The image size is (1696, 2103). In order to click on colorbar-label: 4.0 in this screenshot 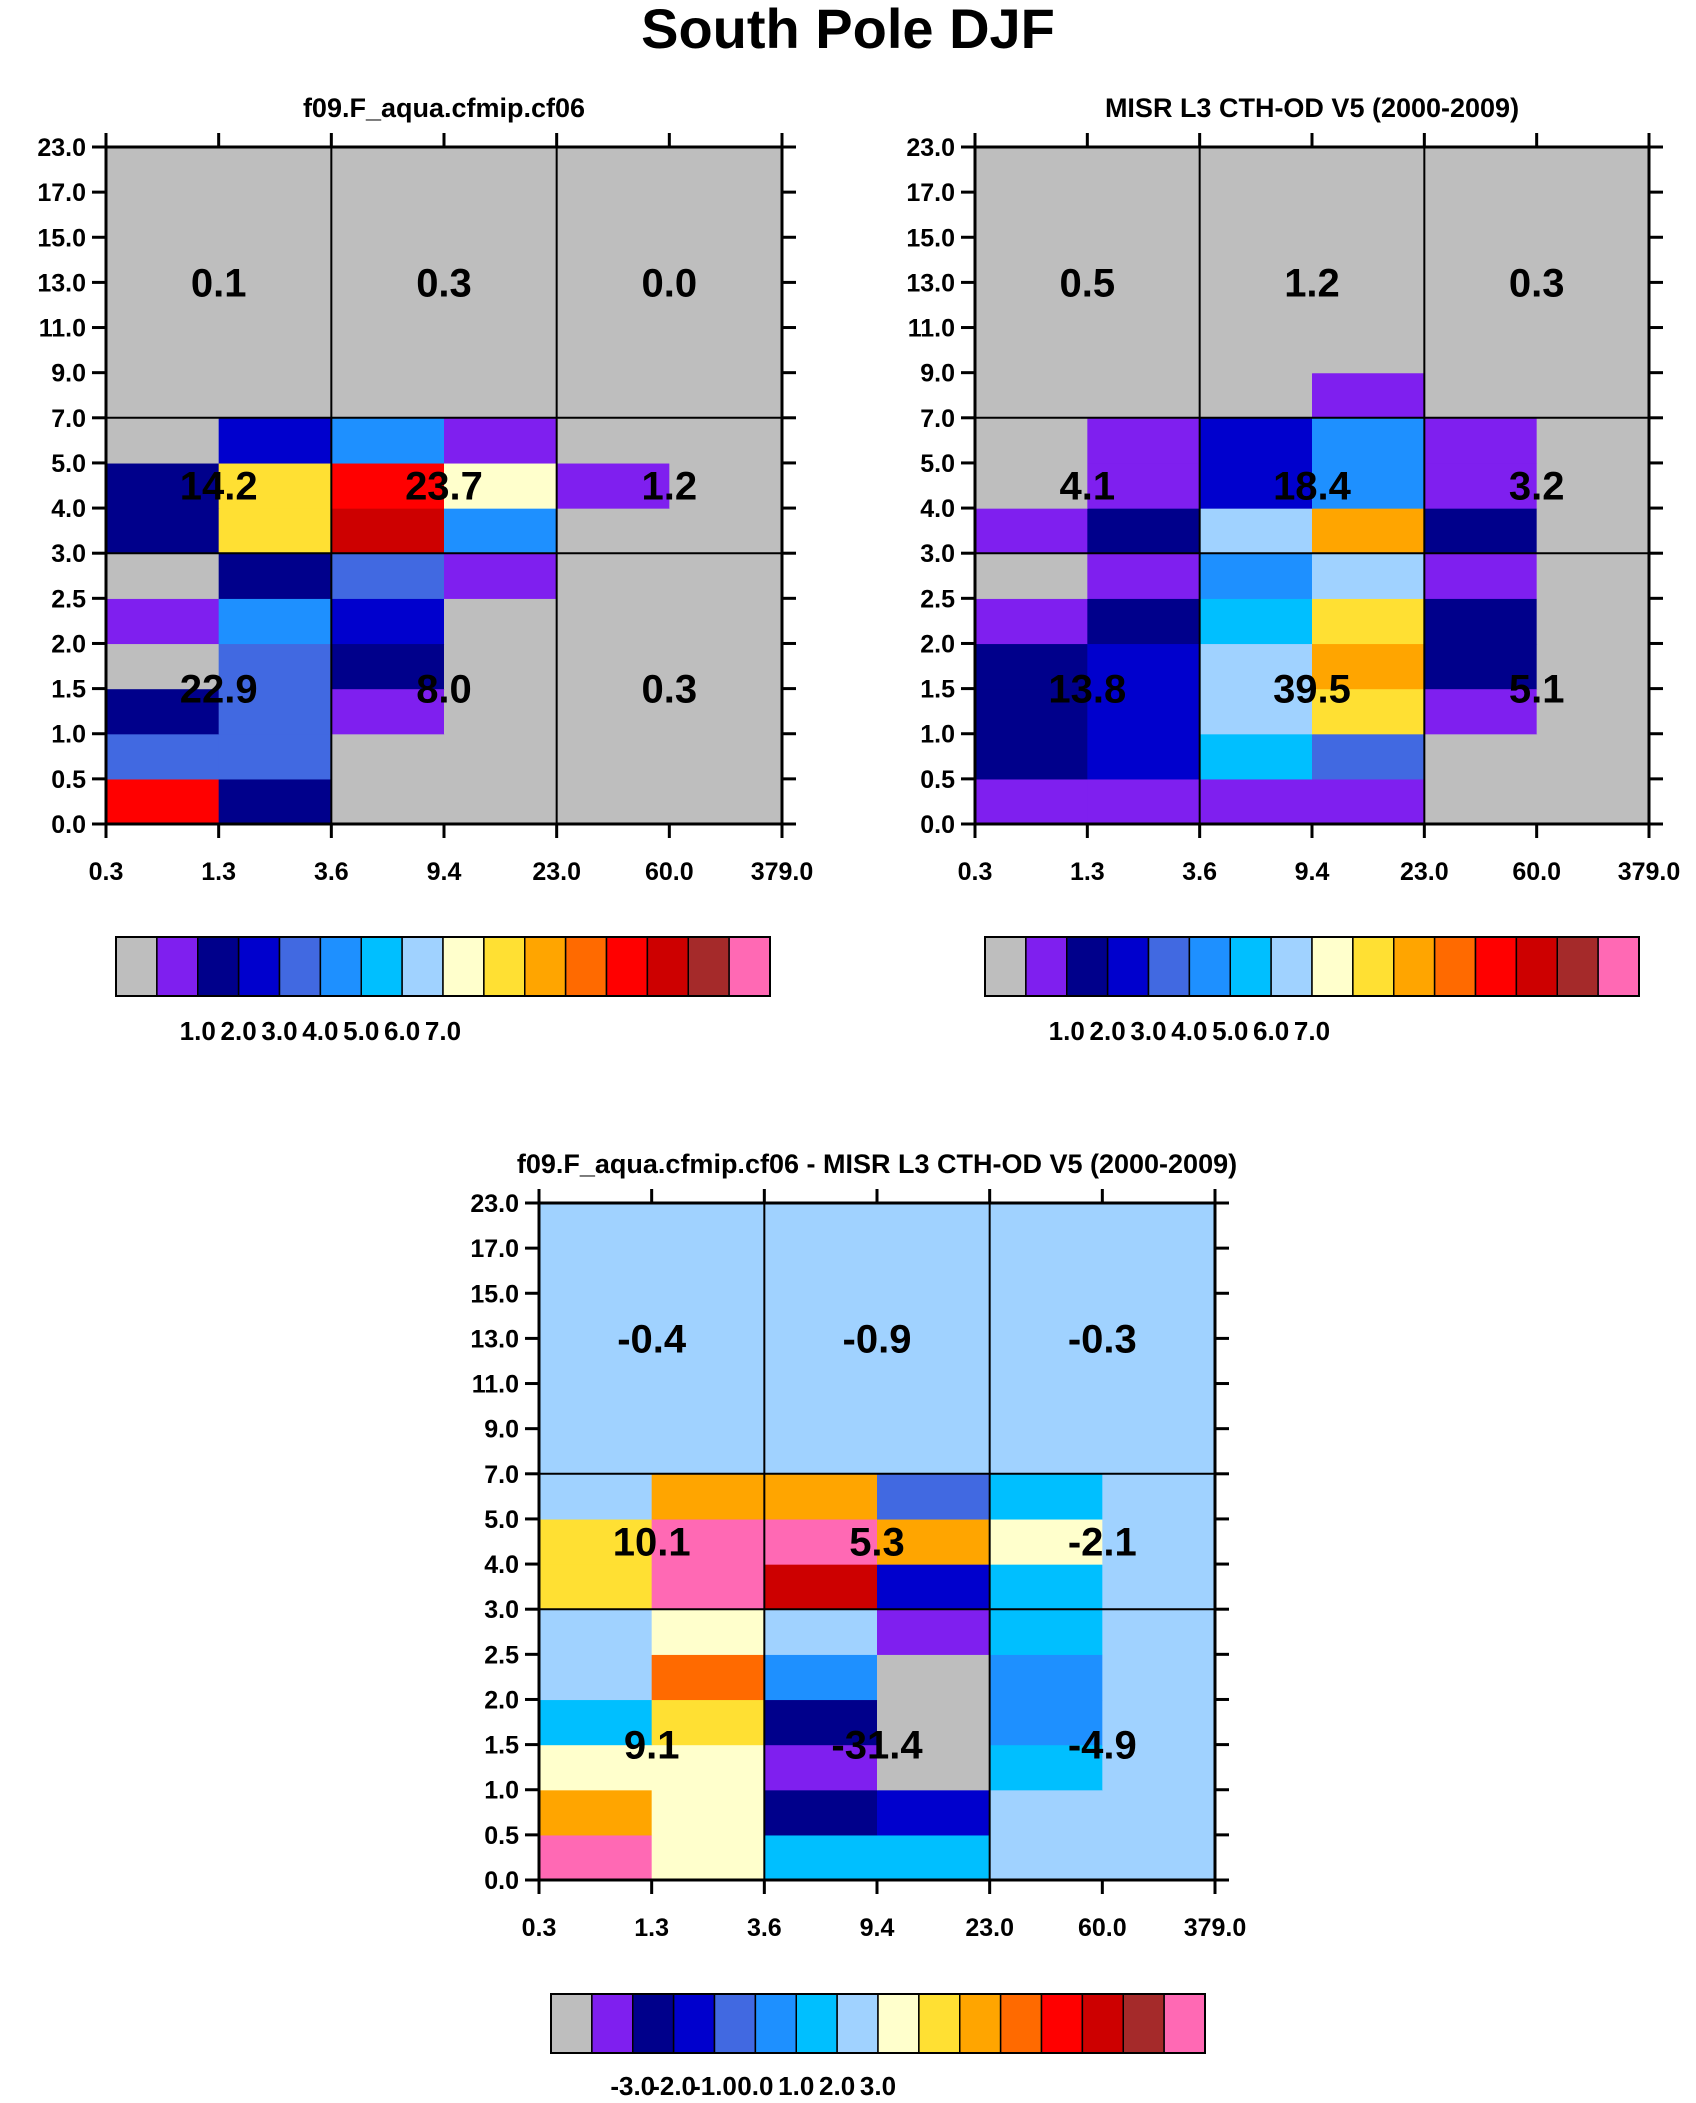, I will do `click(320, 1031)`.